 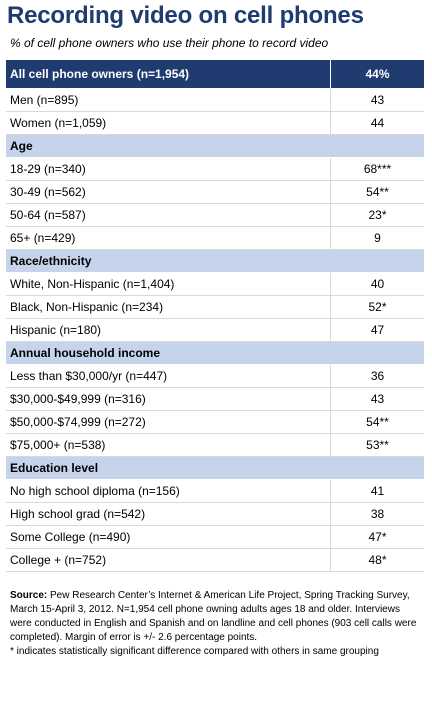 What do you see at coordinates (54, 468) in the screenshot?
I see `section-header-label: Education level` at bounding box center [54, 468].